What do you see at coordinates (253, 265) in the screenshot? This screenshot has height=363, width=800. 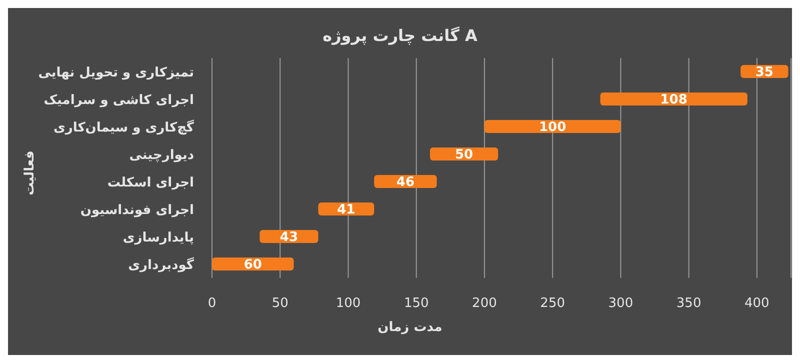 I see `data-label: 60` at bounding box center [253, 265].